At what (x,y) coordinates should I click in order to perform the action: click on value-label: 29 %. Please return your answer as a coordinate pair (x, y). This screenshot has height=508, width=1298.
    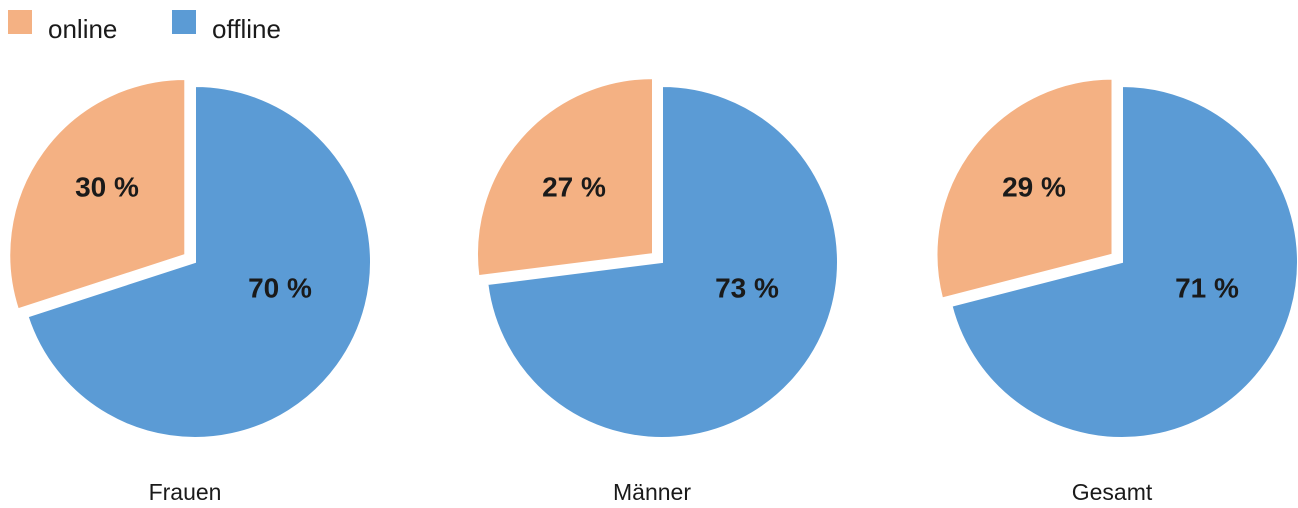
    Looking at the image, I should click on (1034, 186).